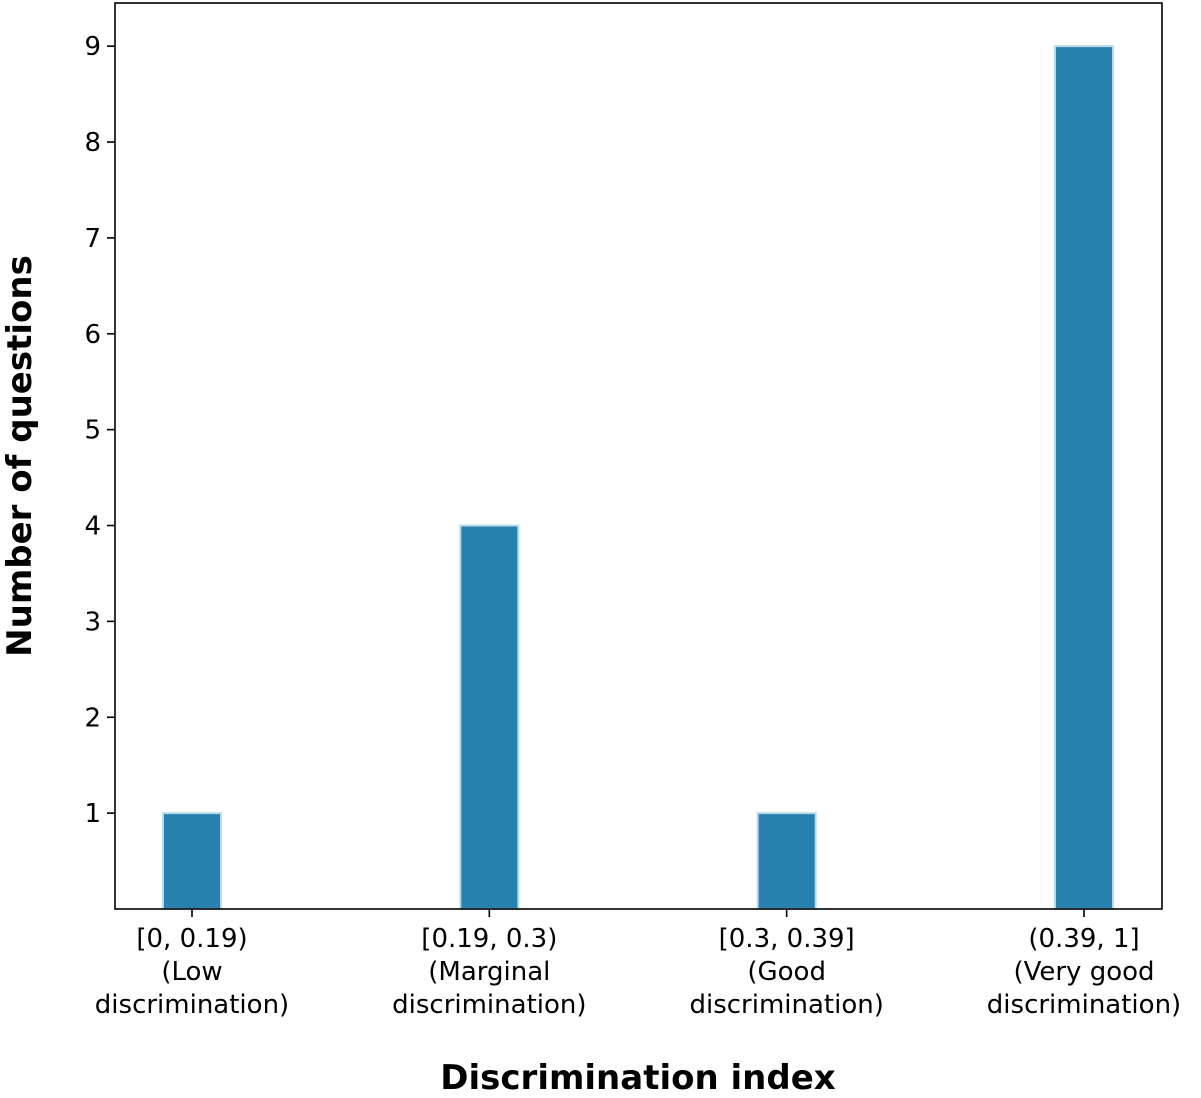 The height and width of the screenshot is (1098, 1201). Describe the element at coordinates (1083, 939) in the screenshot. I see `x-tick-label-line: (0.39, 1]` at that location.